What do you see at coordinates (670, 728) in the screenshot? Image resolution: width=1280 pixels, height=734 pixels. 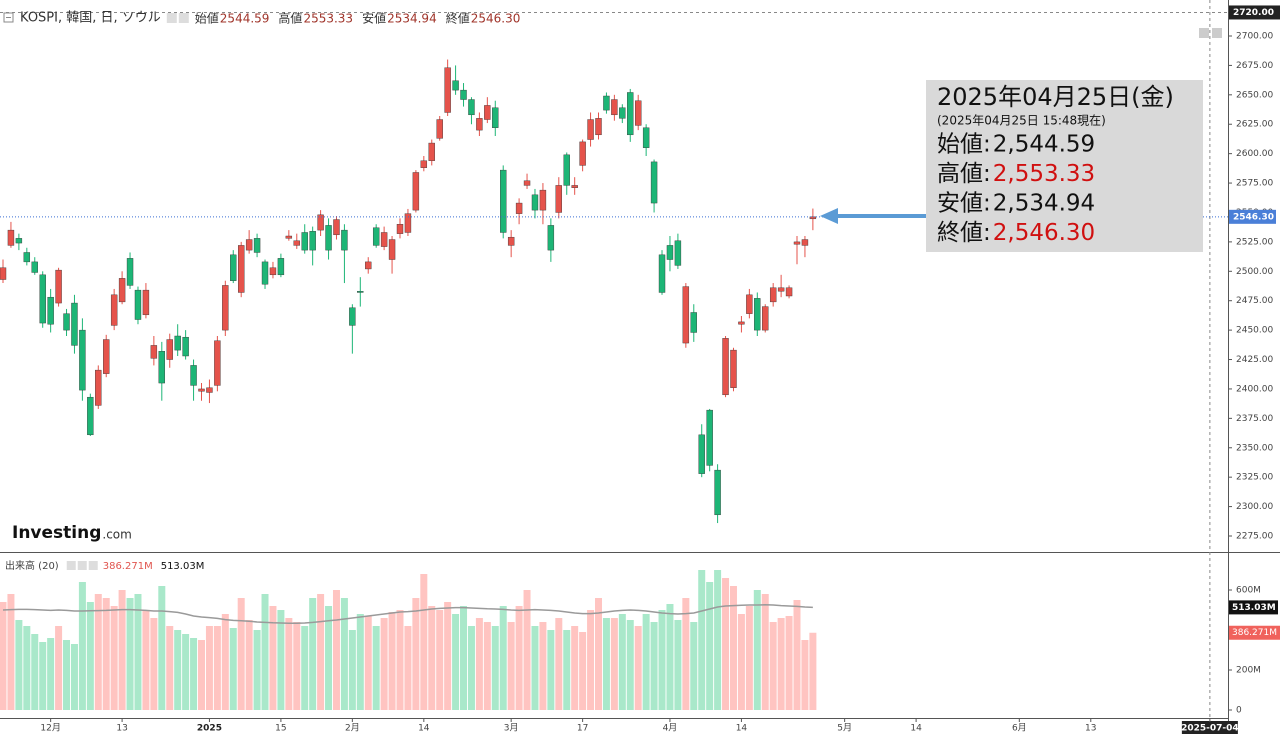 I see `x-tick-label: 4月` at bounding box center [670, 728].